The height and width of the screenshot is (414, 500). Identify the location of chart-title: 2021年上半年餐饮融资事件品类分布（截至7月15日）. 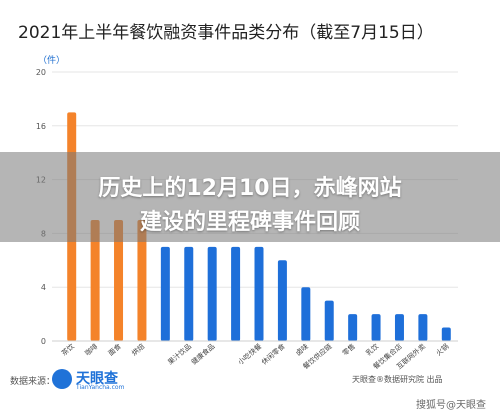
(226, 33).